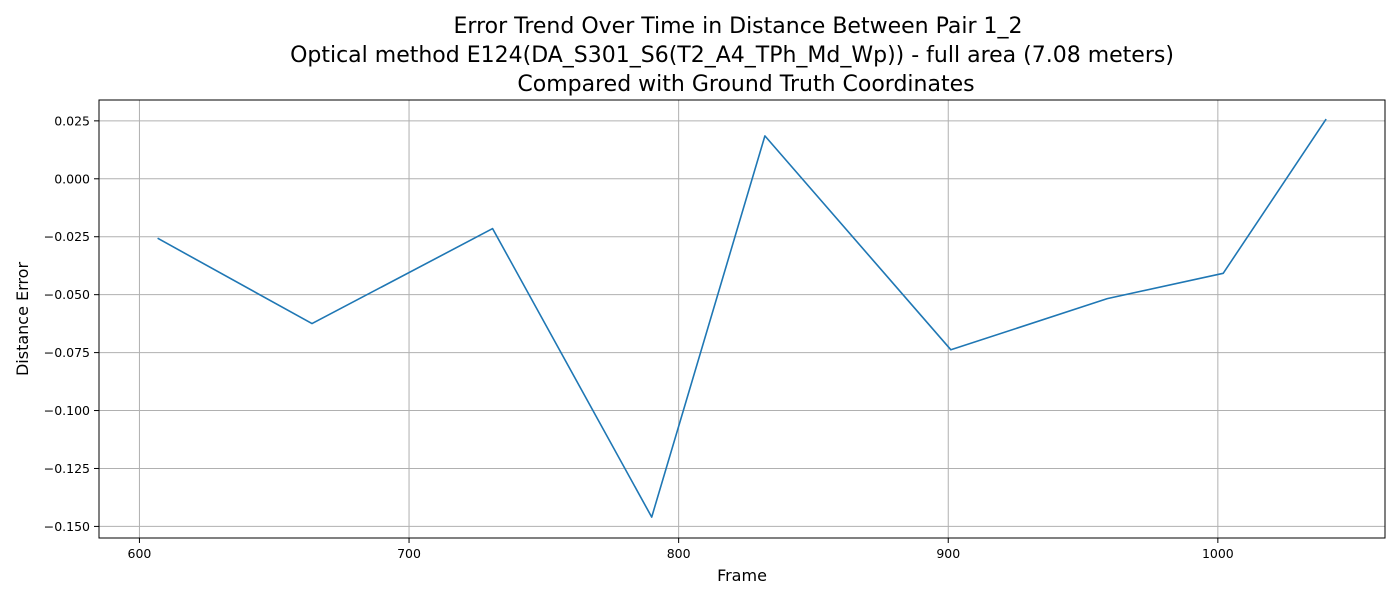 Image resolution: width=1400 pixels, height=600 pixels. What do you see at coordinates (22, 319) in the screenshot?
I see `y-axis-label: Distance Error` at bounding box center [22, 319].